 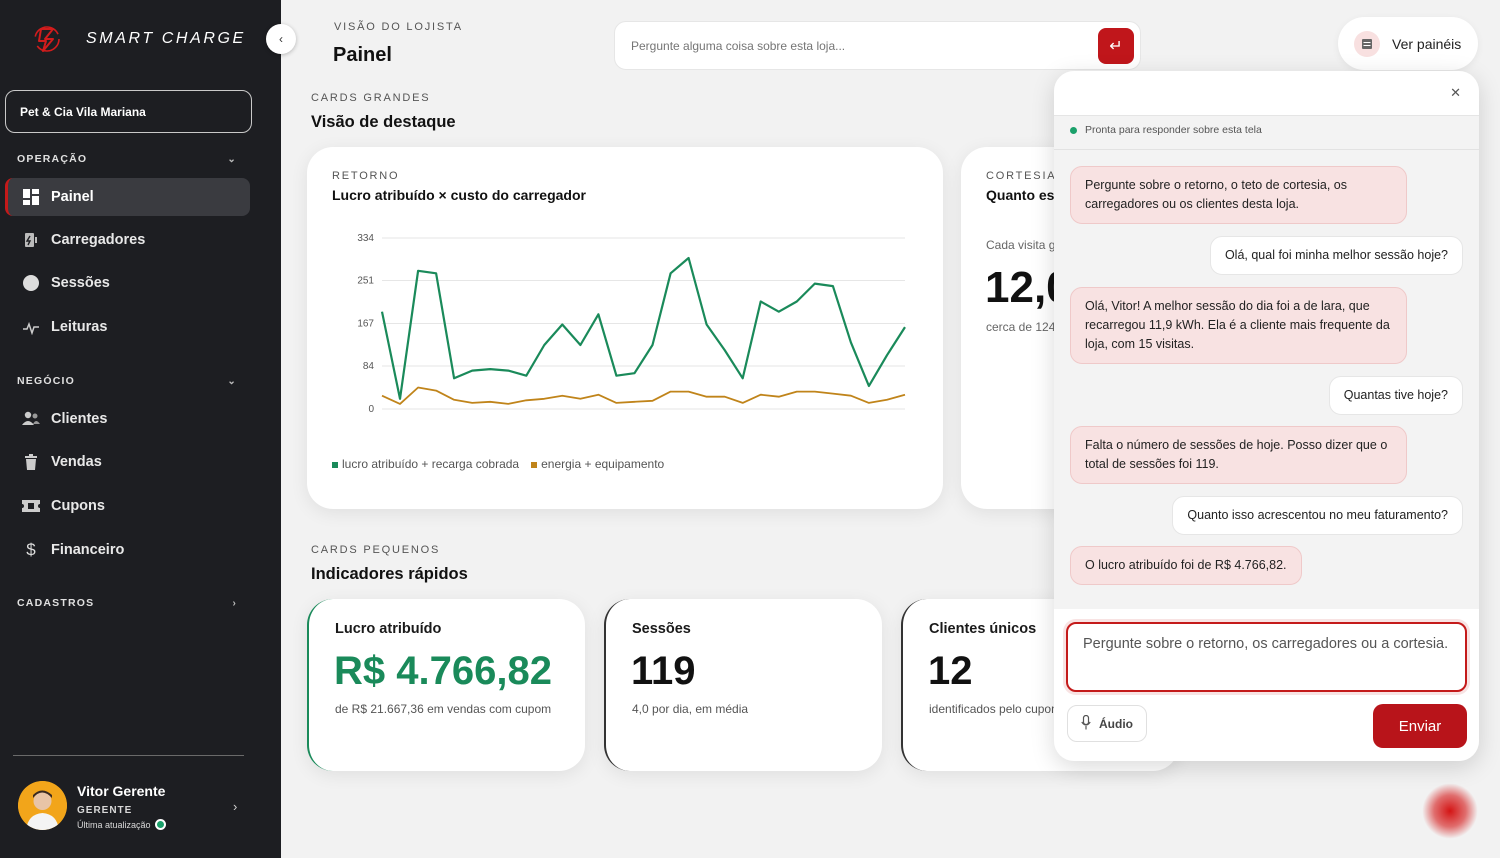 What do you see at coordinates (663, 671) in the screenshot?
I see `kpi-value: 119` at bounding box center [663, 671].